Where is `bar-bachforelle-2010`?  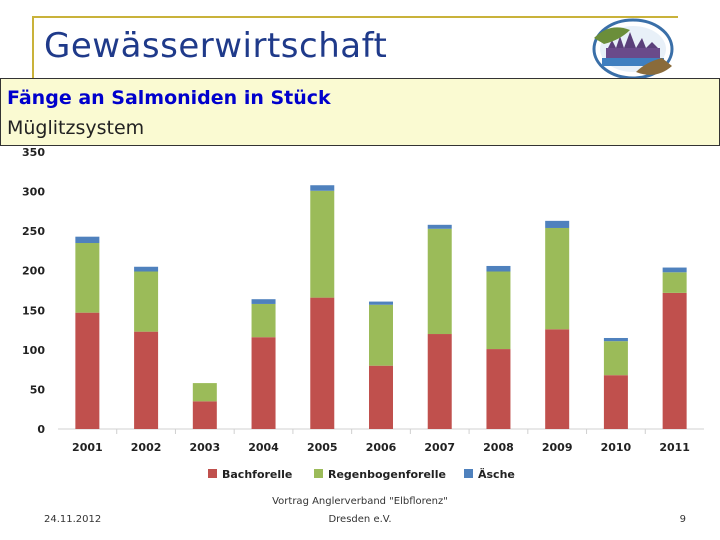
bar-bachforelle-2010 is located at coordinates (615, 402).